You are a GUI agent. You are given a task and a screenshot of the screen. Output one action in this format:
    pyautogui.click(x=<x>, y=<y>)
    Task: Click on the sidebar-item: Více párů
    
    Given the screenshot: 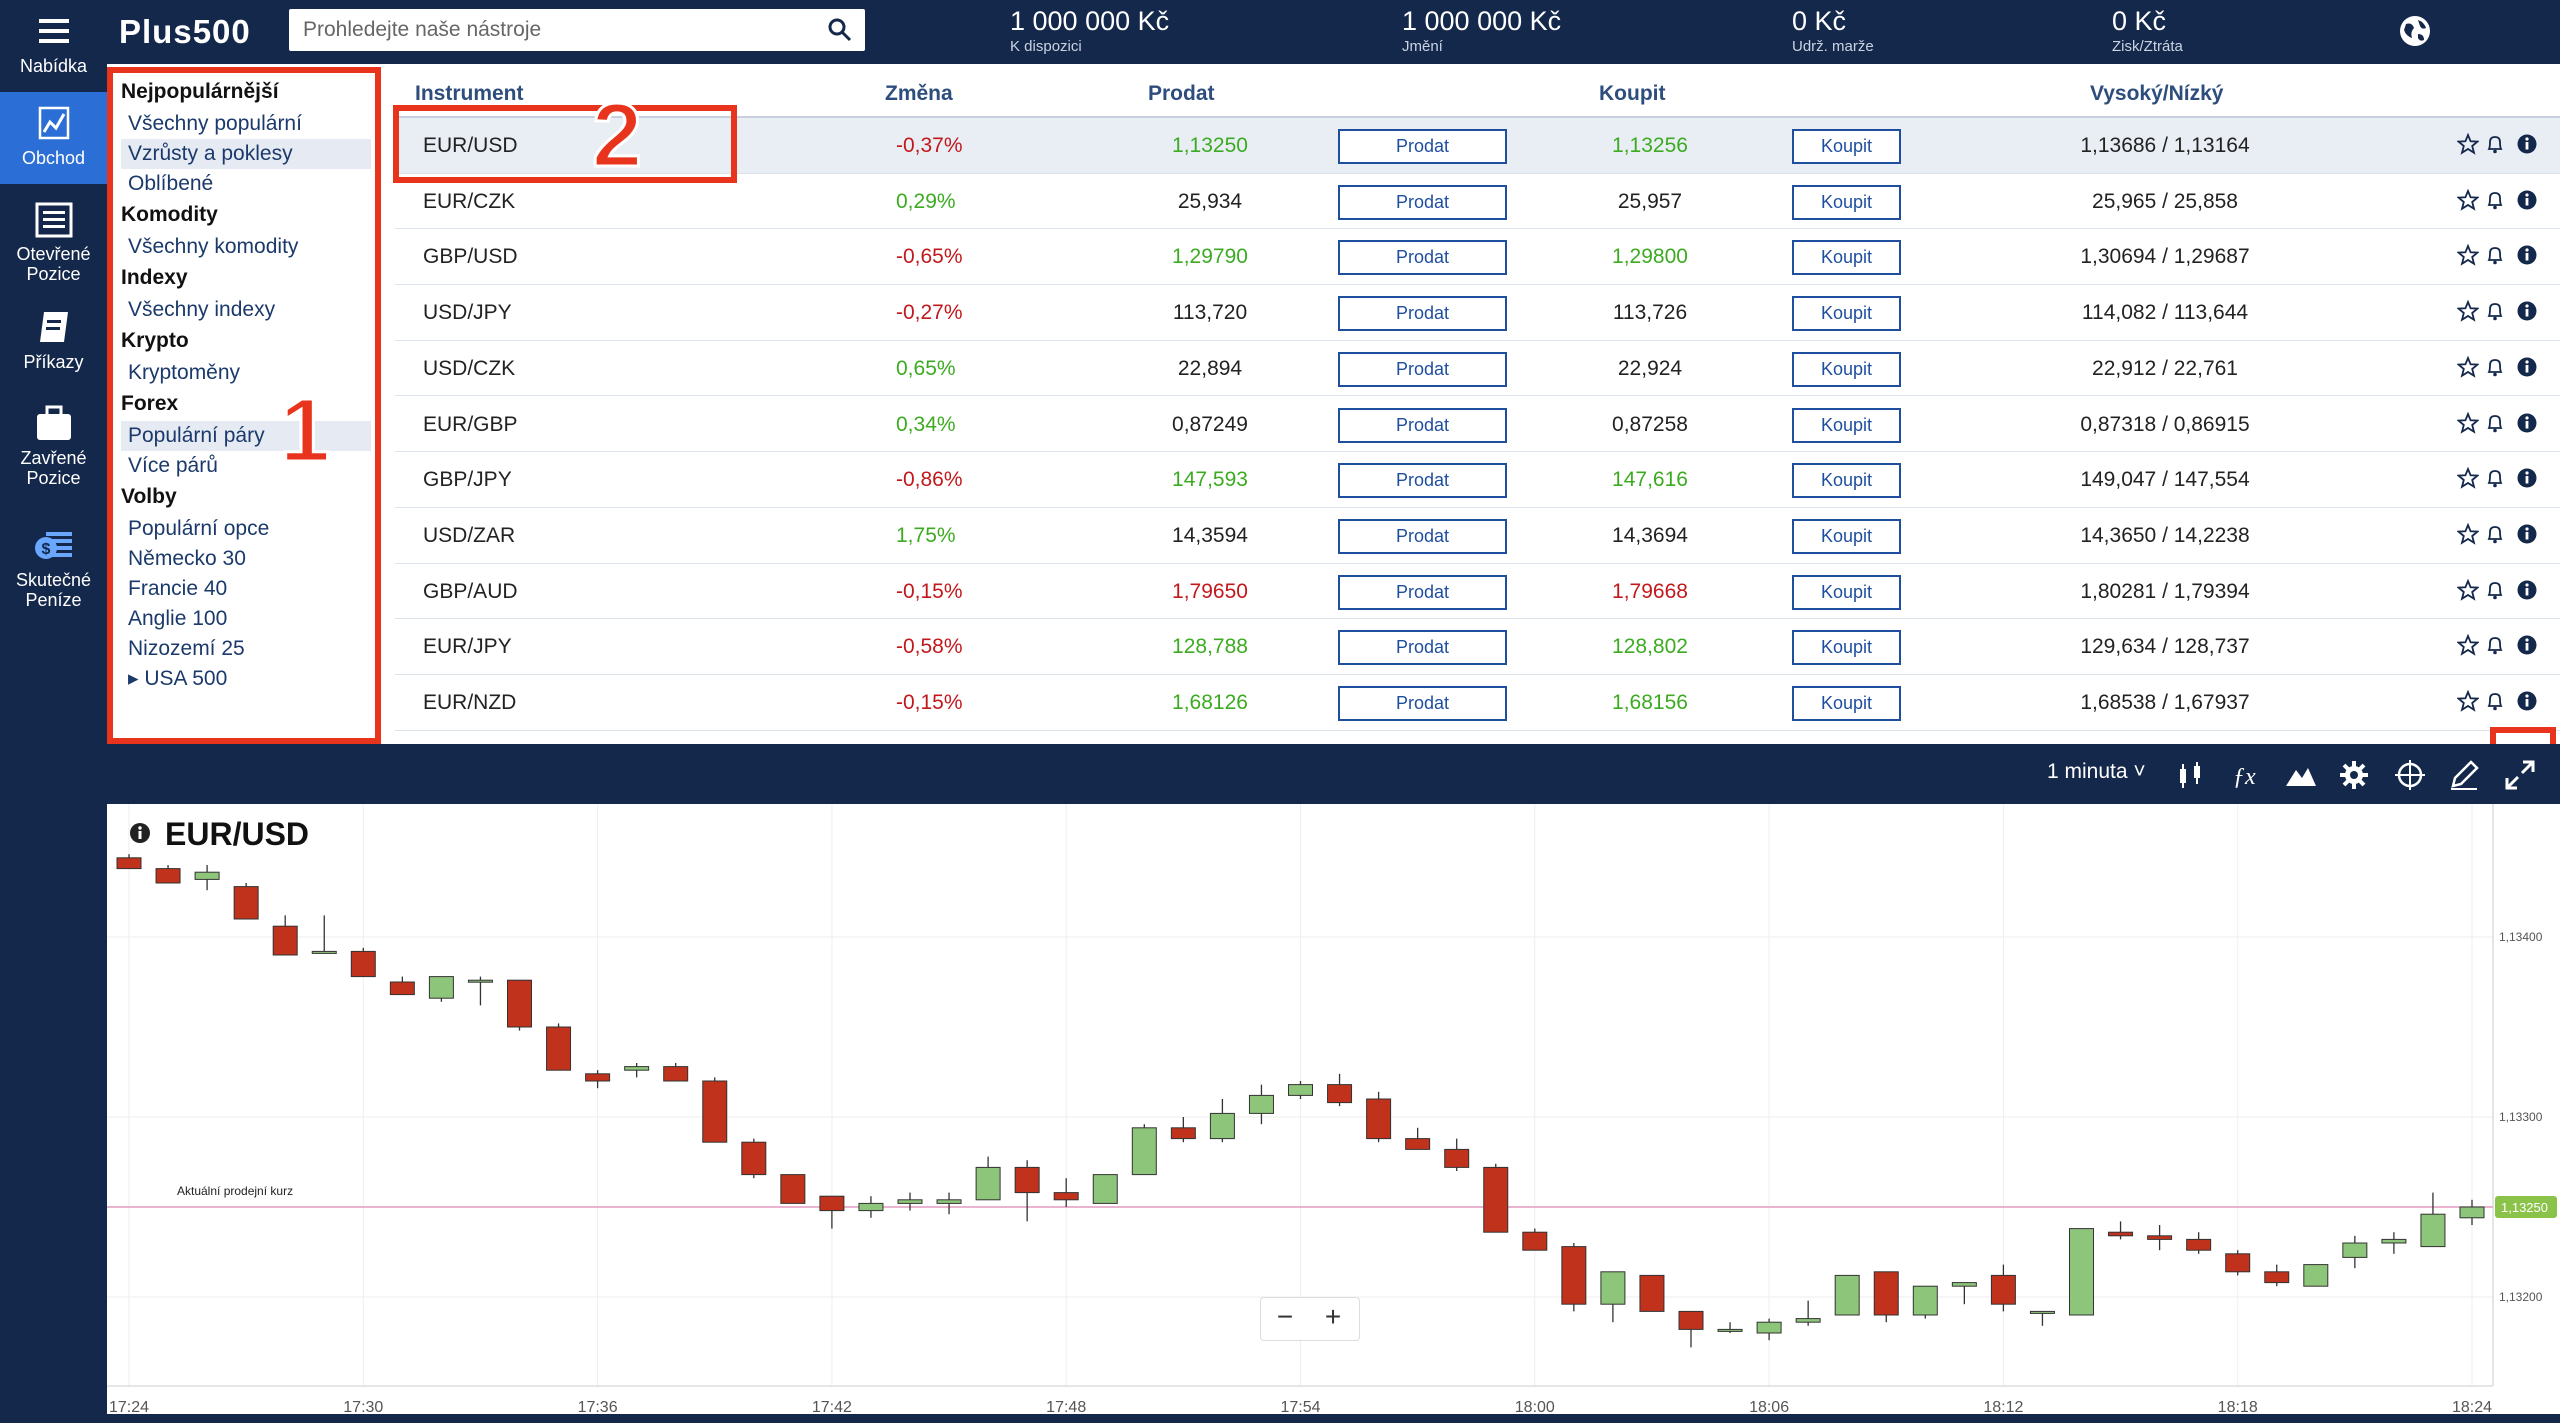 What is the action you would take?
    pyautogui.click(x=173, y=465)
    